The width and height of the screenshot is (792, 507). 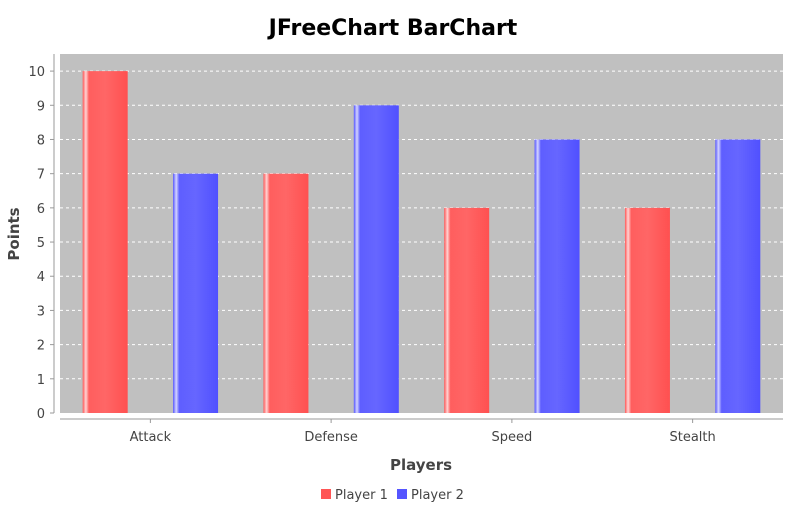 What do you see at coordinates (41, 277) in the screenshot?
I see `y-tick-label: 4` at bounding box center [41, 277].